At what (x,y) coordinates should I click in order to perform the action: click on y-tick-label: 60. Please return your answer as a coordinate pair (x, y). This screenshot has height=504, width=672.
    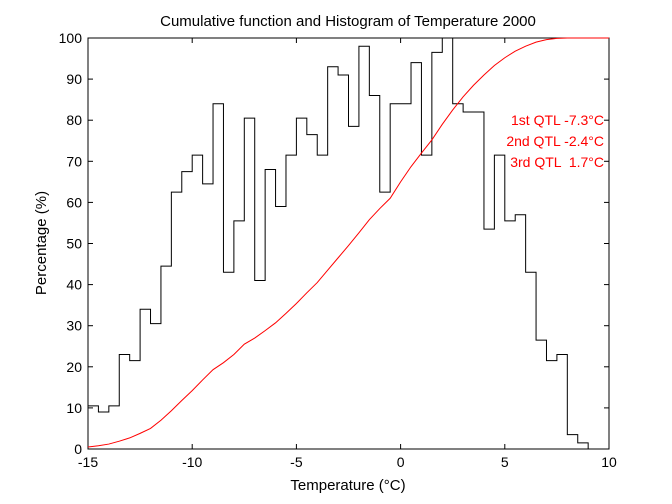
    Looking at the image, I should click on (74, 202).